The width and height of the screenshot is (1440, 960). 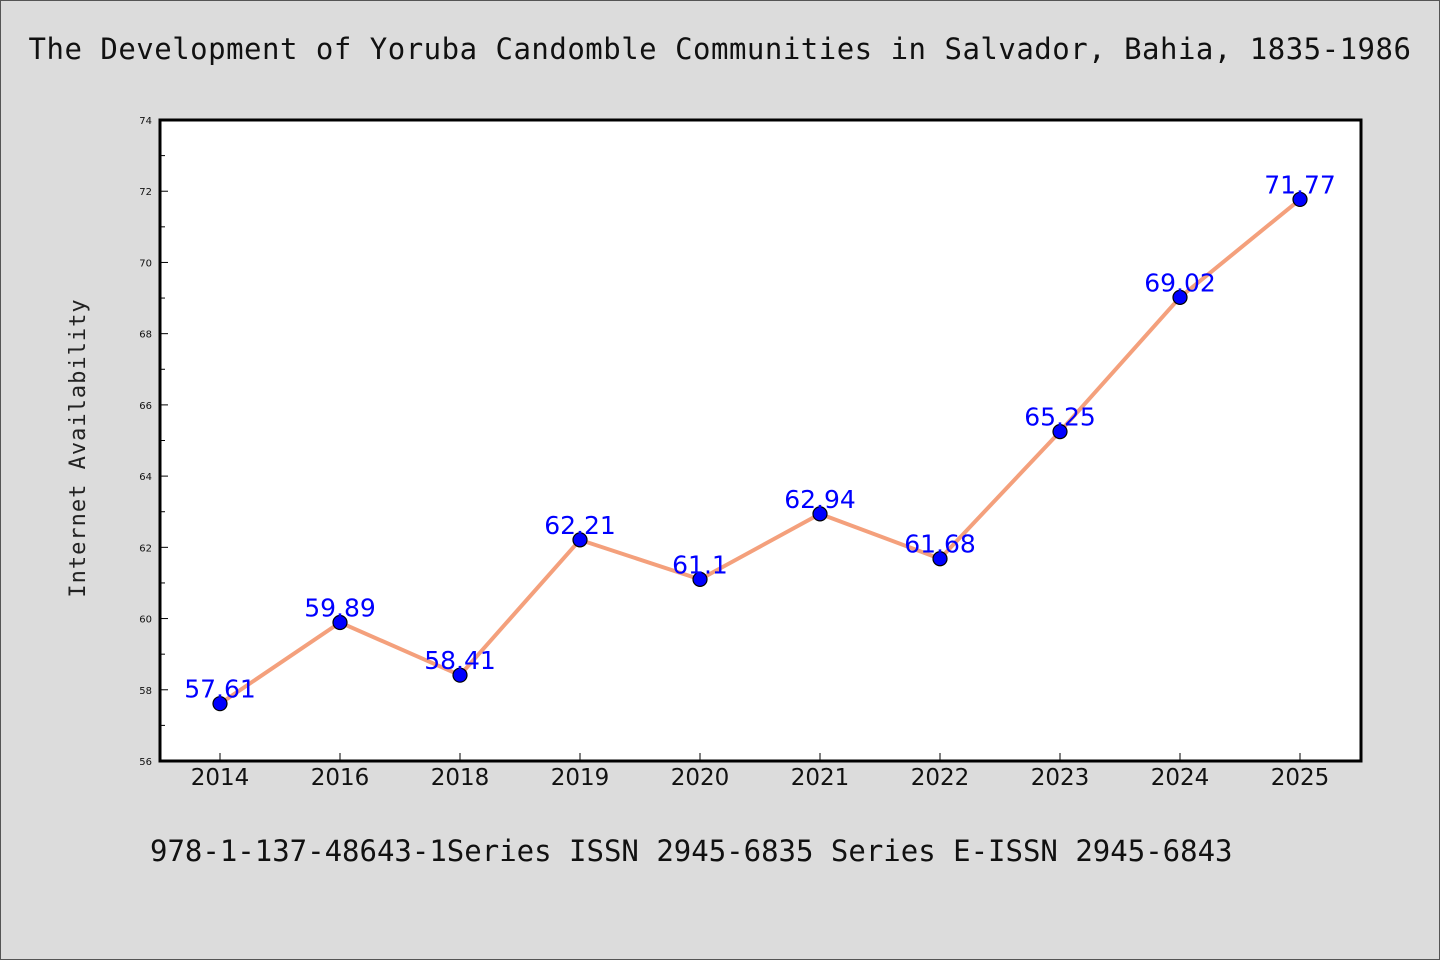 I want to click on y-tick-label: 74, so click(x=145, y=121).